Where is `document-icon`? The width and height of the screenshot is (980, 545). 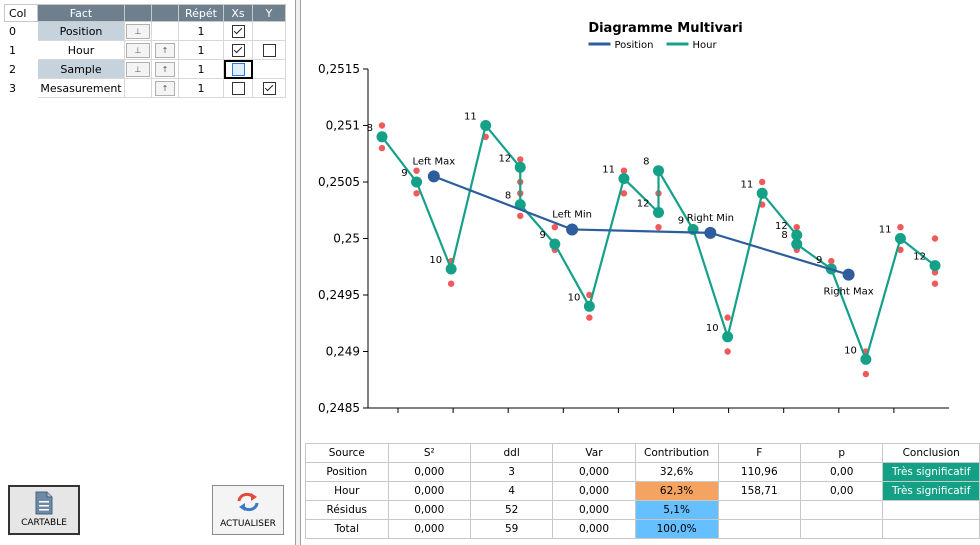 document-icon is located at coordinates (44, 503).